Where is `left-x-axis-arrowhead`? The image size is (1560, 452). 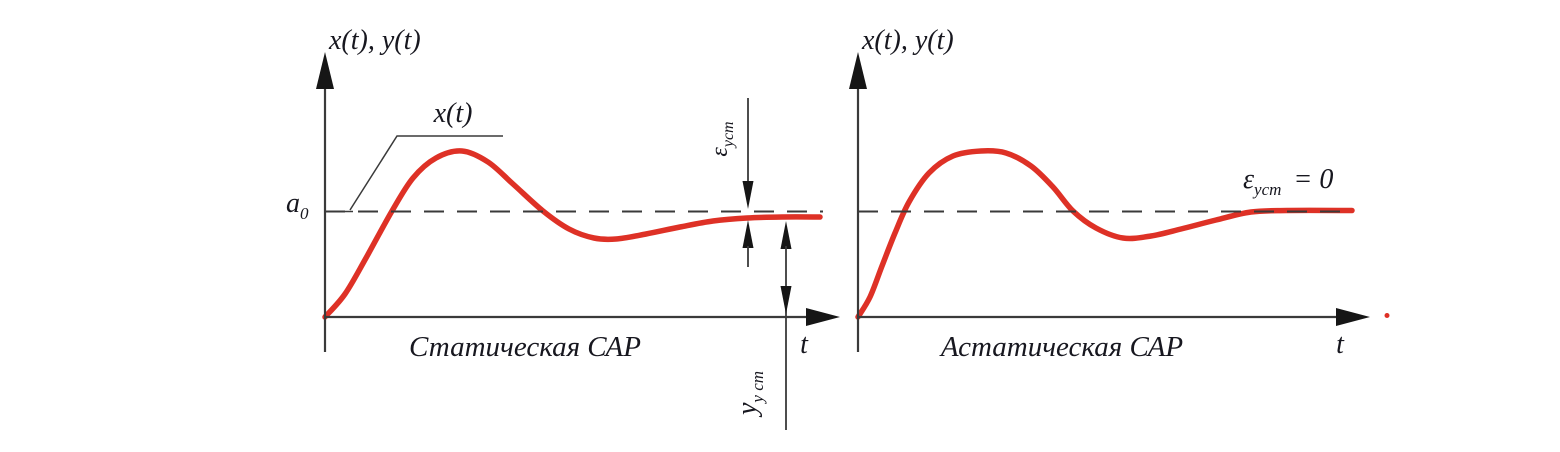
left-x-axis-arrowhead is located at coordinates (823, 317).